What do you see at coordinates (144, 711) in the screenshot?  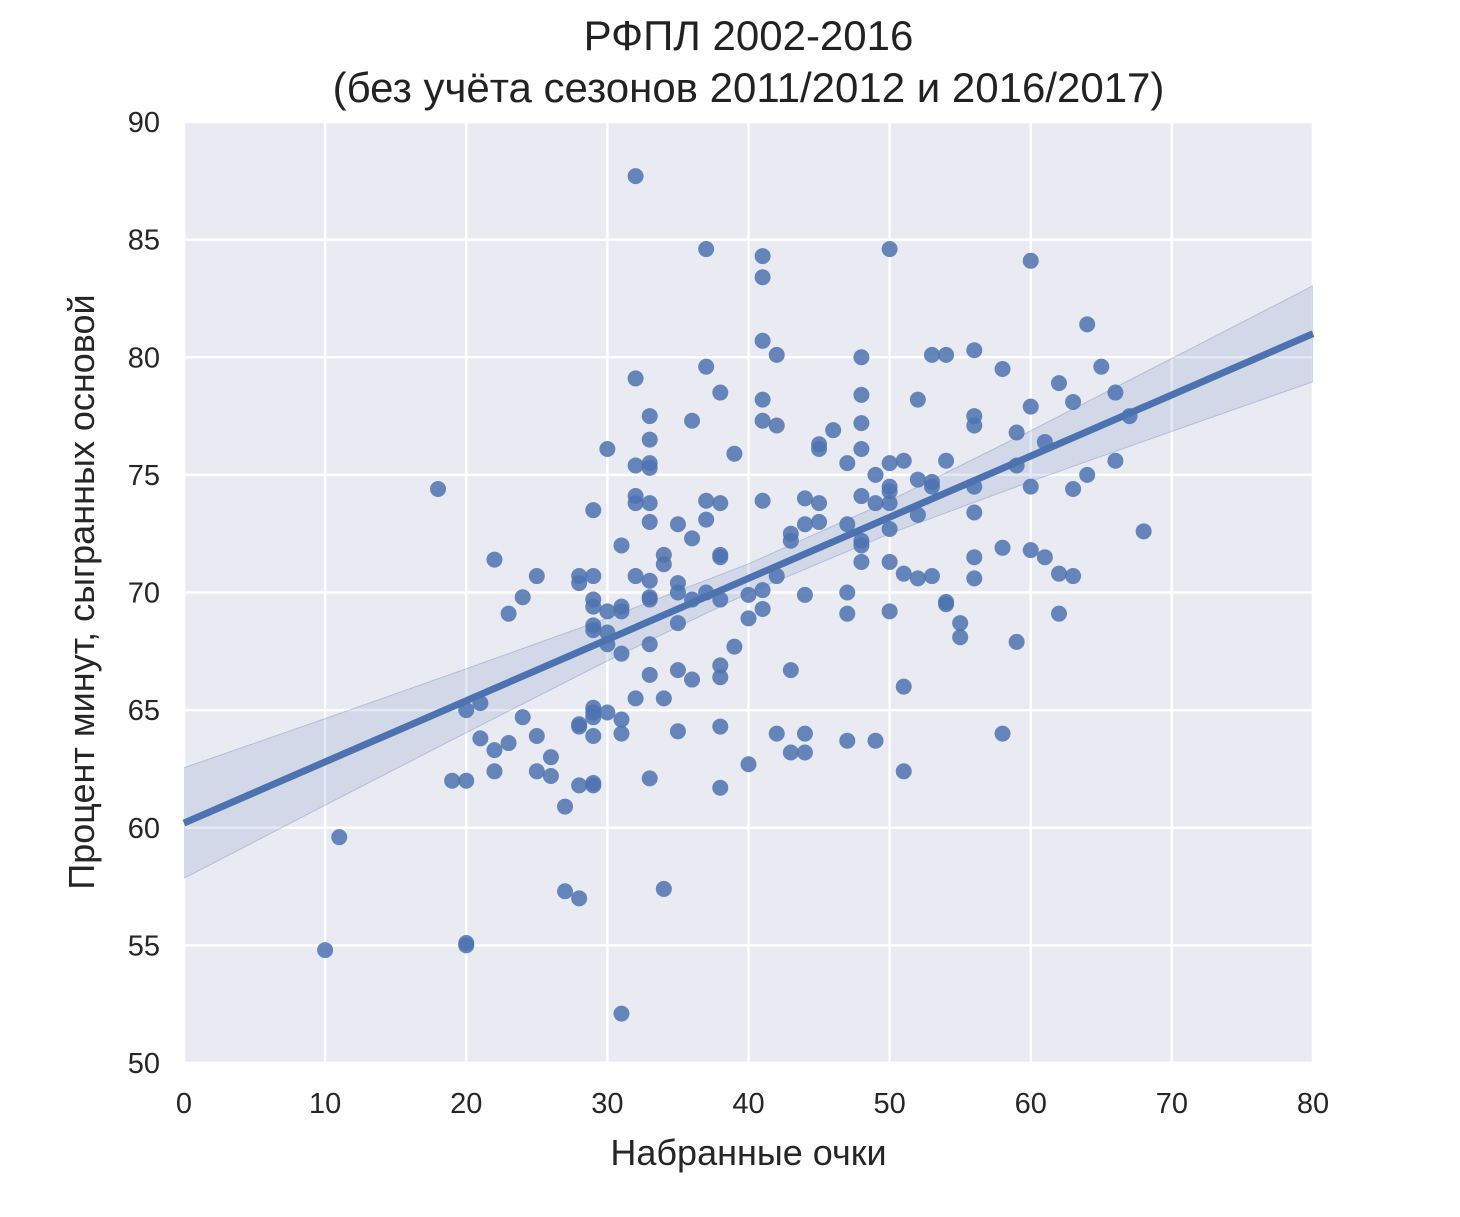 I see `y-tick-label: 65` at bounding box center [144, 711].